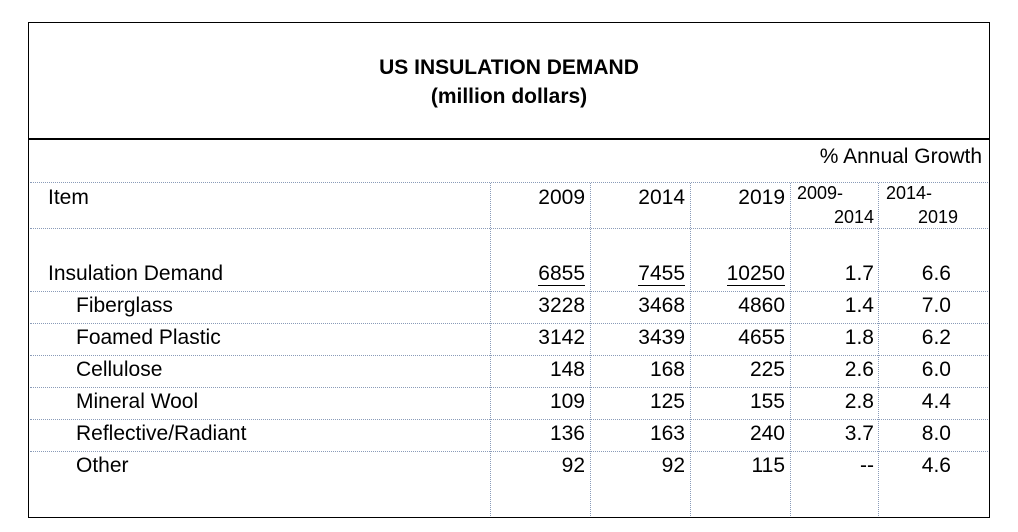 The height and width of the screenshot is (532, 1018). Describe the element at coordinates (859, 401) in the screenshot. I see `cell-growth1: 2.8` at that location.